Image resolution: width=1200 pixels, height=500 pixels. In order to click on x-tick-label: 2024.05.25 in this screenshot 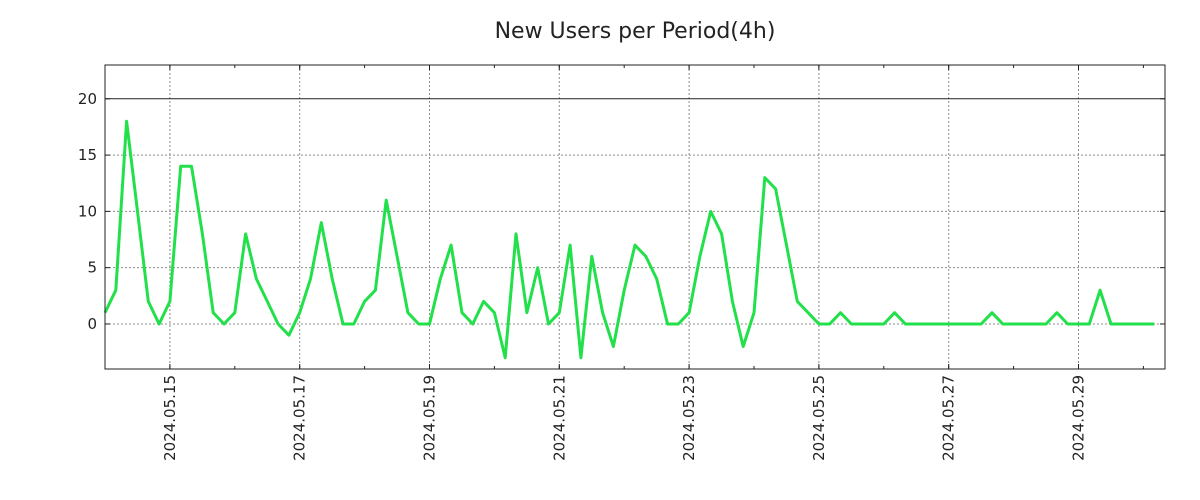, I will do `click(819, 418)`.